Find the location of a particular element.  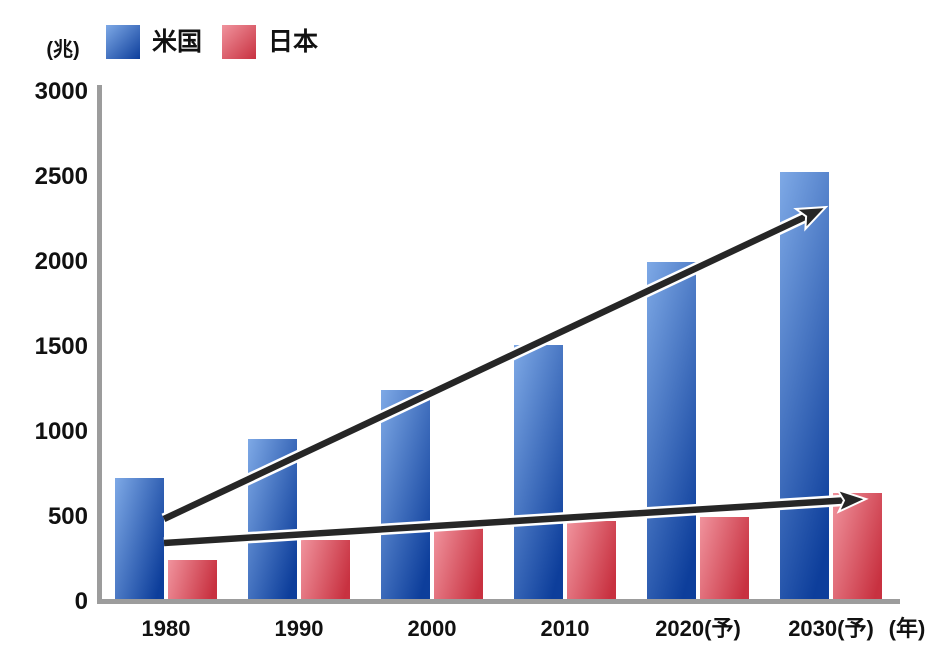

bar-us-2000 is located at coordinates (405, 495).